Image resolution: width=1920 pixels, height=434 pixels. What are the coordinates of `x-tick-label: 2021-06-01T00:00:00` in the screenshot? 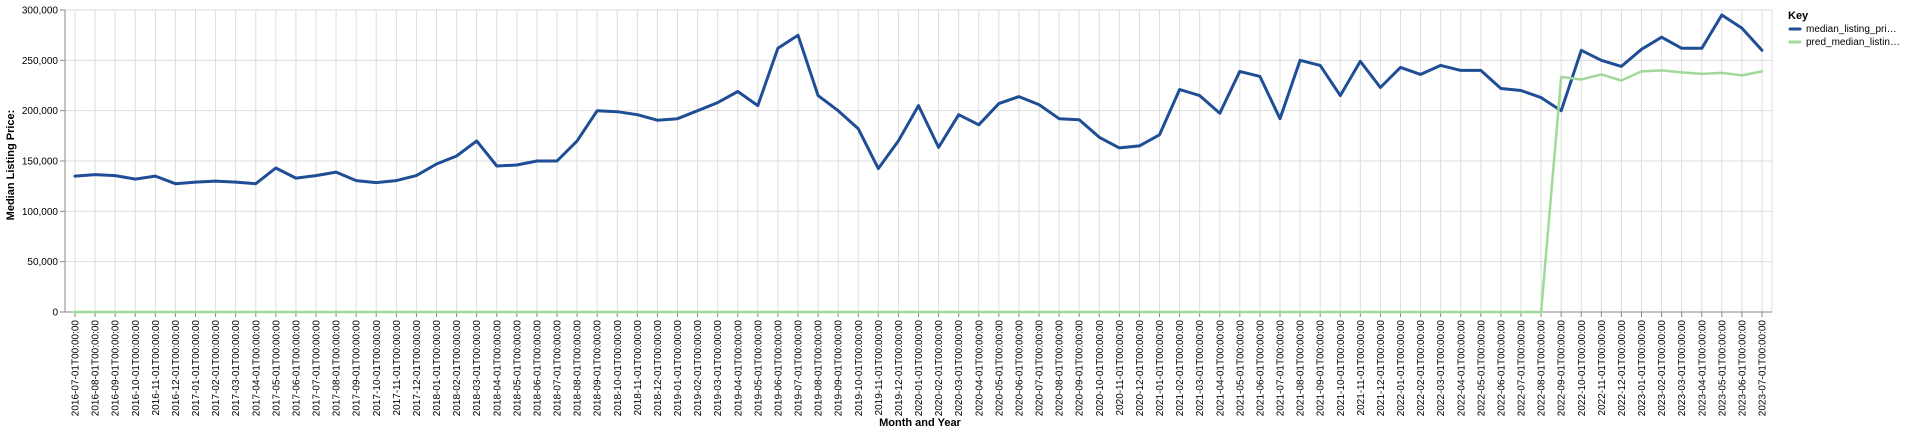 It's located at (1260, 368).